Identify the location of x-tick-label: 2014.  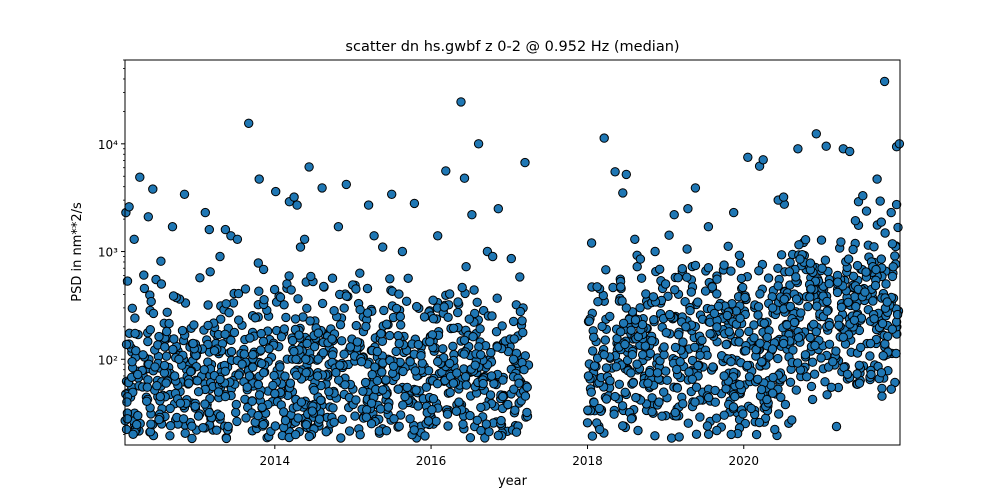
(275, 461).